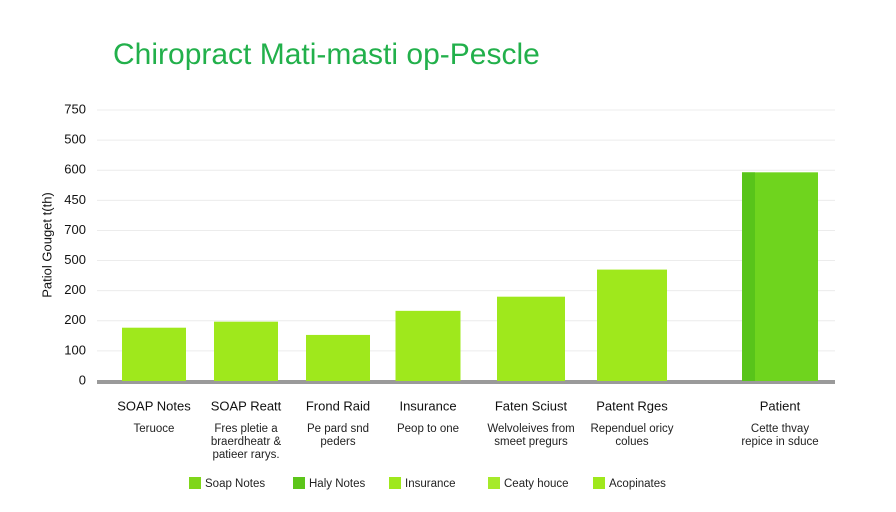 This screenshot has width=896, height=512. Describe the element at coordinates (338, 405) in the screenshot. I see `x-tick-label: Frond Raid` at that location.